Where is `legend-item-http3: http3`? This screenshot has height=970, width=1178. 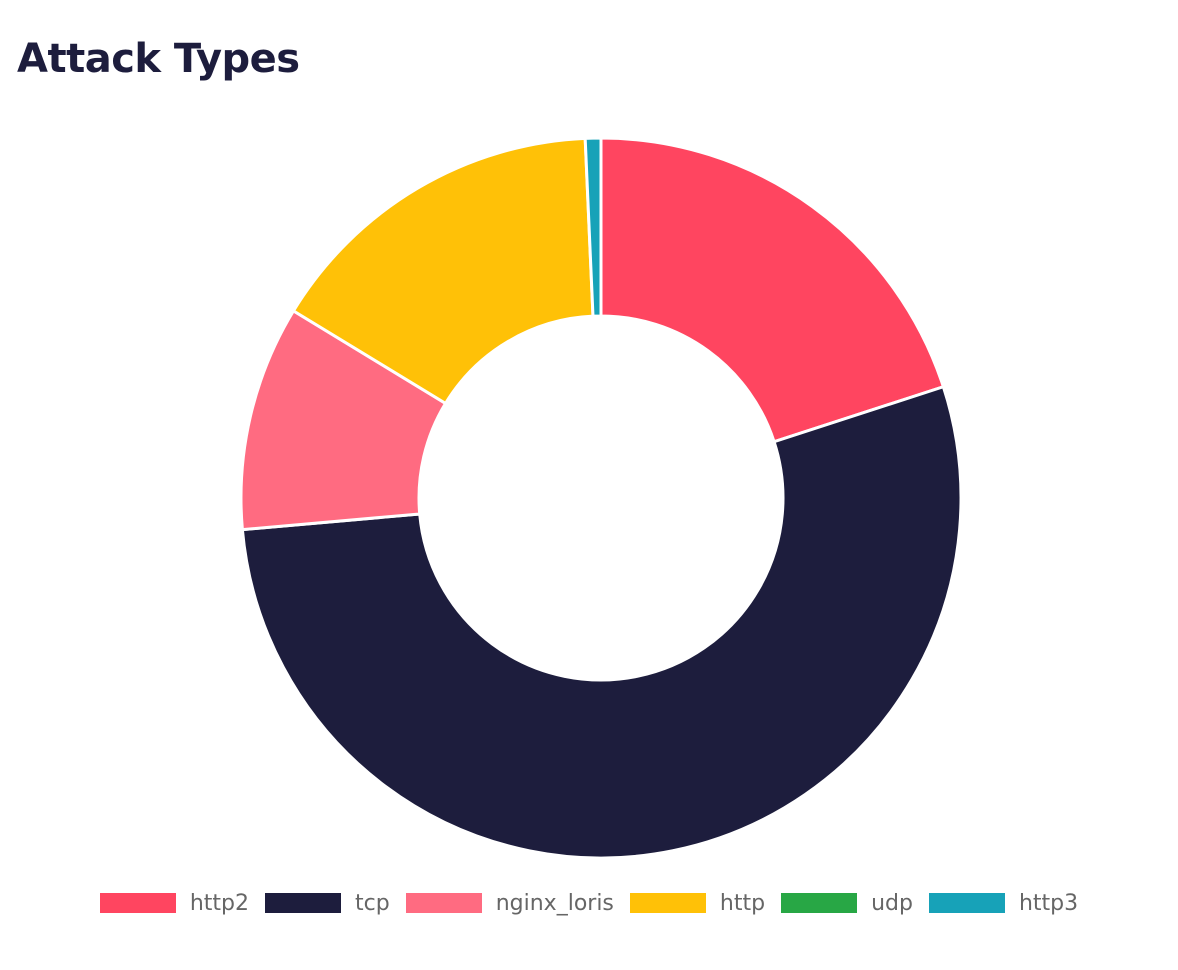
legend-item-http3: http3 is located at coordinates (1003, 903).